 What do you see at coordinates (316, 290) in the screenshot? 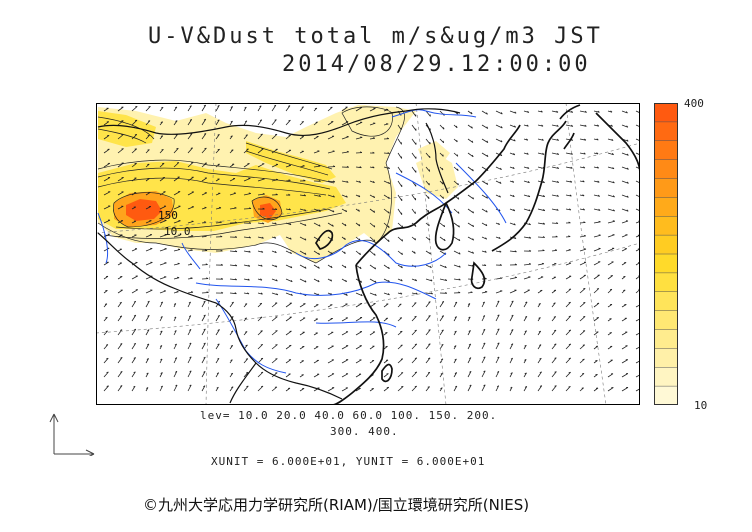
I see `river` at bounding box center [316, 290].